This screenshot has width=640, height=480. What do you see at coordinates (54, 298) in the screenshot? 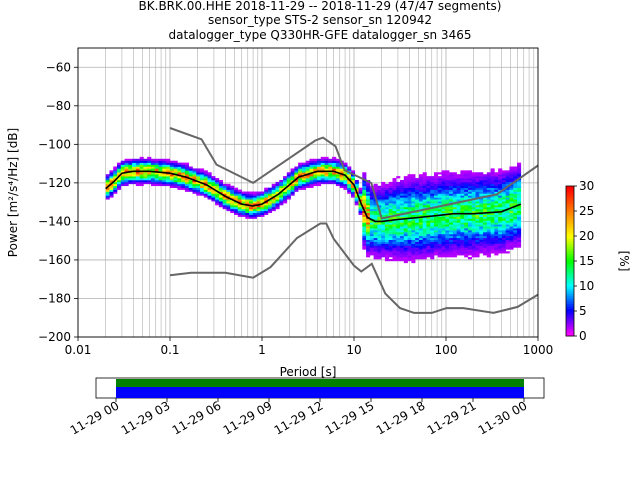
I see `y-tick-label: −180` at bounding box center [54, 298].